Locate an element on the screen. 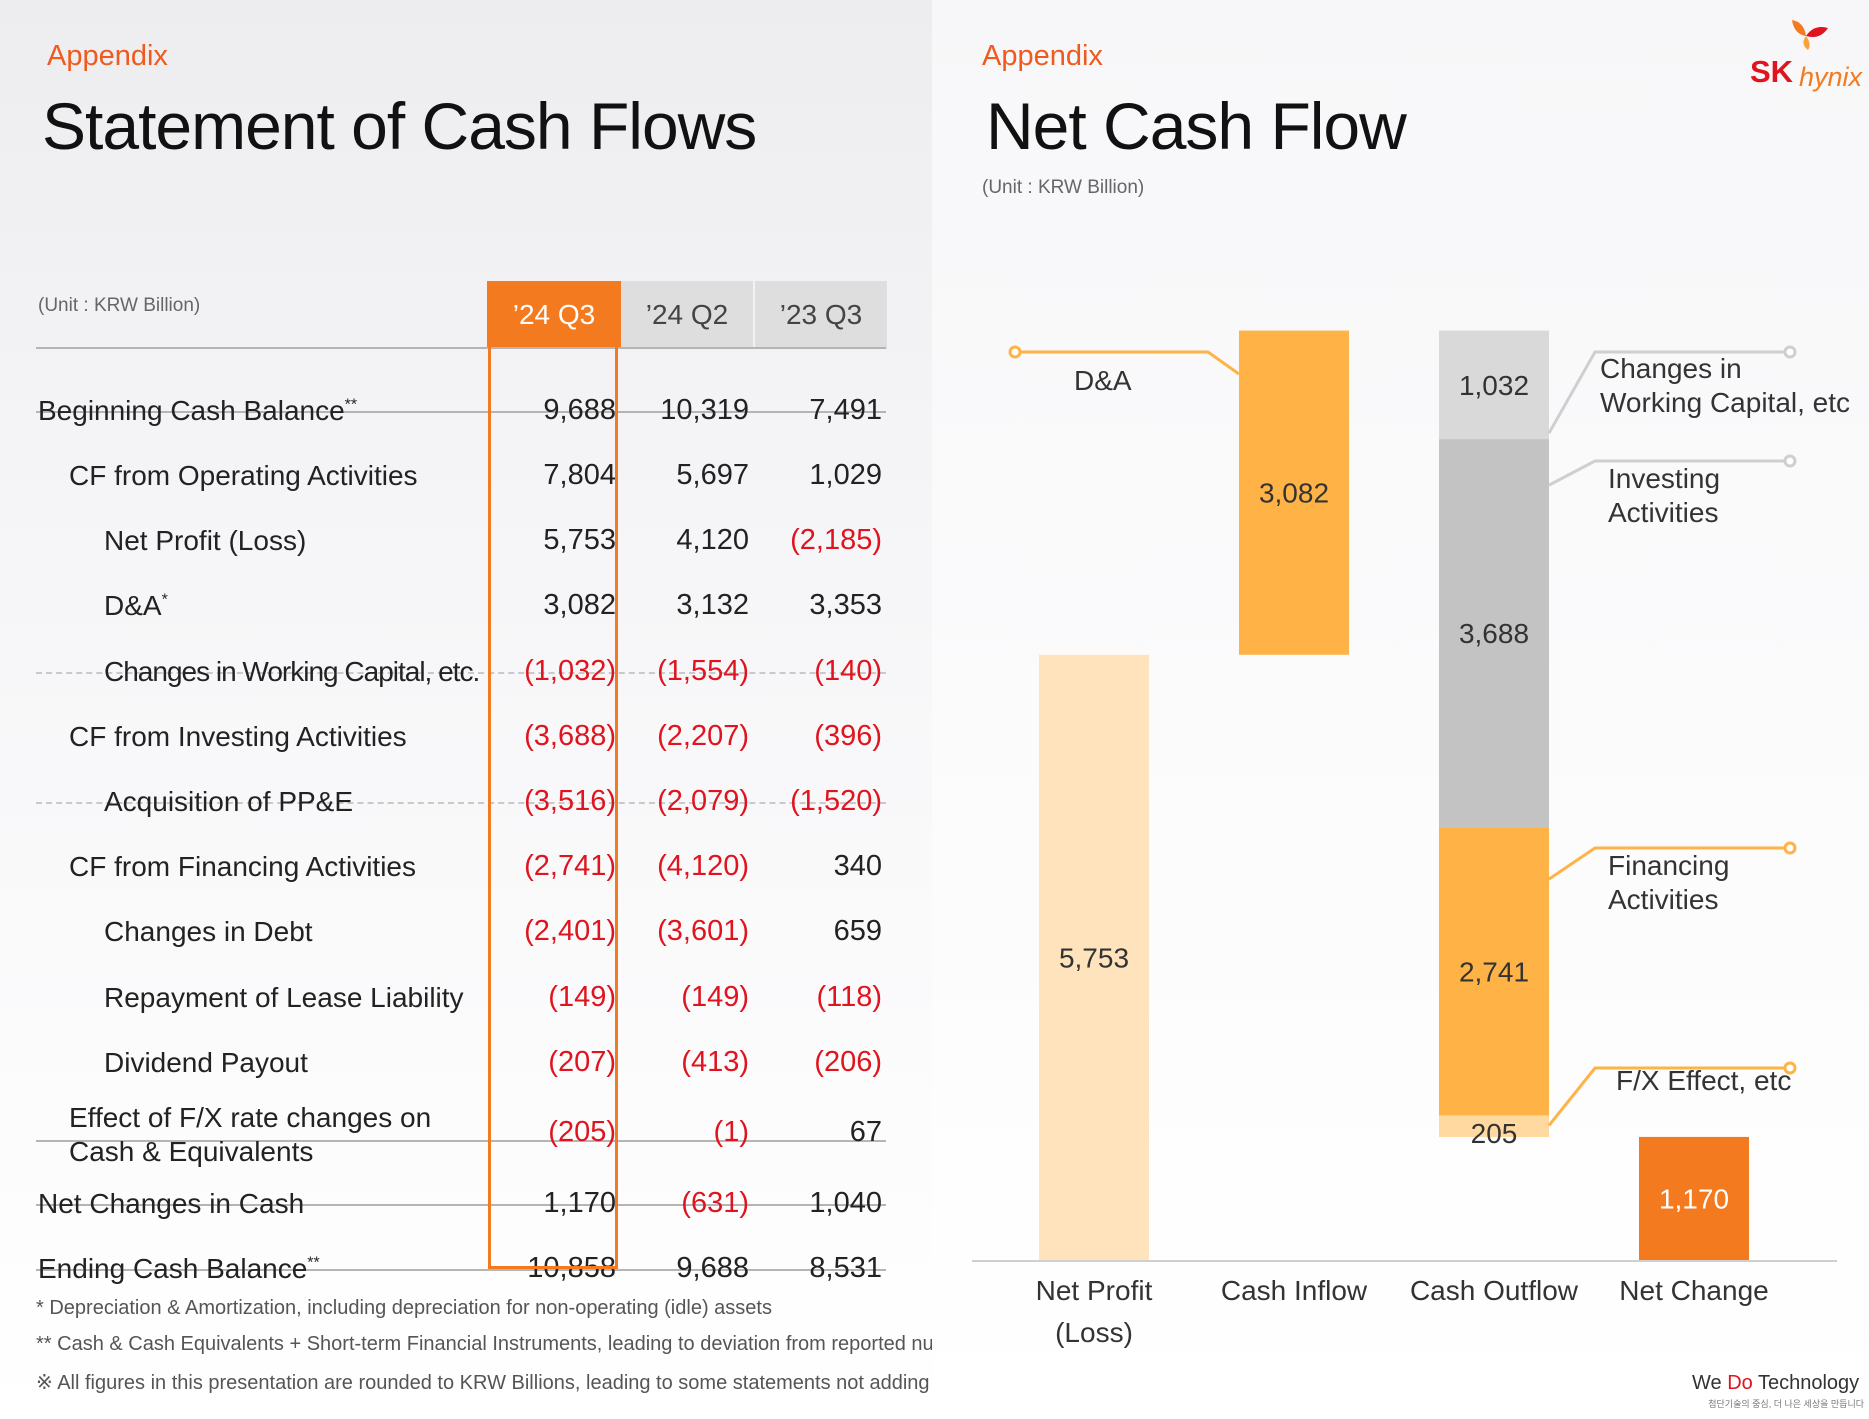 The height and width of the screenshot is (1419, 1869). row-label: Net Profit (Loss) is located at coordinates (205, 541).